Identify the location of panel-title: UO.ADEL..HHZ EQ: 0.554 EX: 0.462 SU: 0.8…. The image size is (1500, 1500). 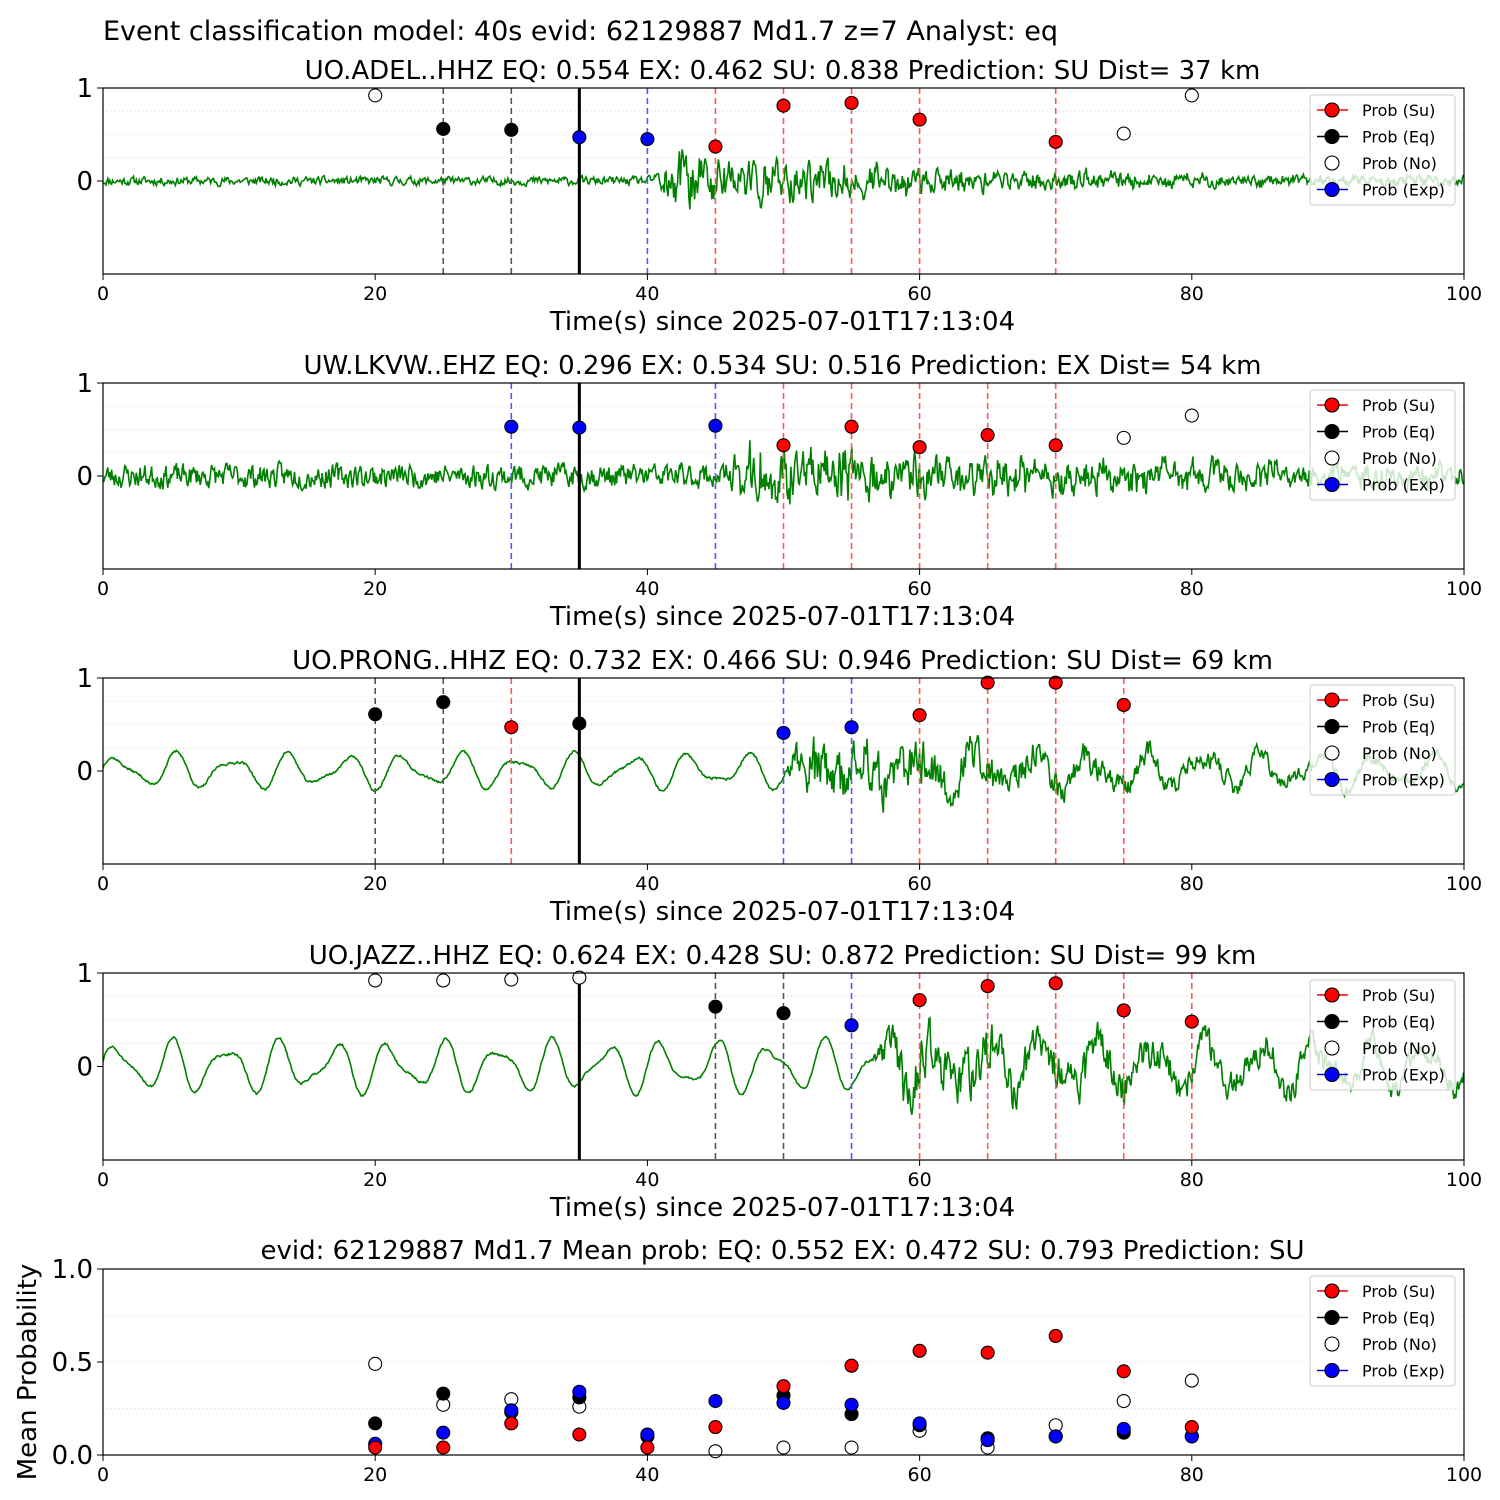
(783, 71).